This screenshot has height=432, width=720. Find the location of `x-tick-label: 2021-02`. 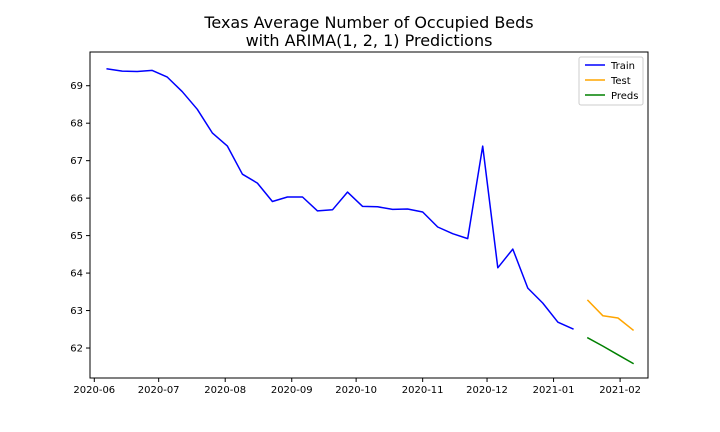

x-tick-label: 2021-02 is located at coordinates (620, 390).